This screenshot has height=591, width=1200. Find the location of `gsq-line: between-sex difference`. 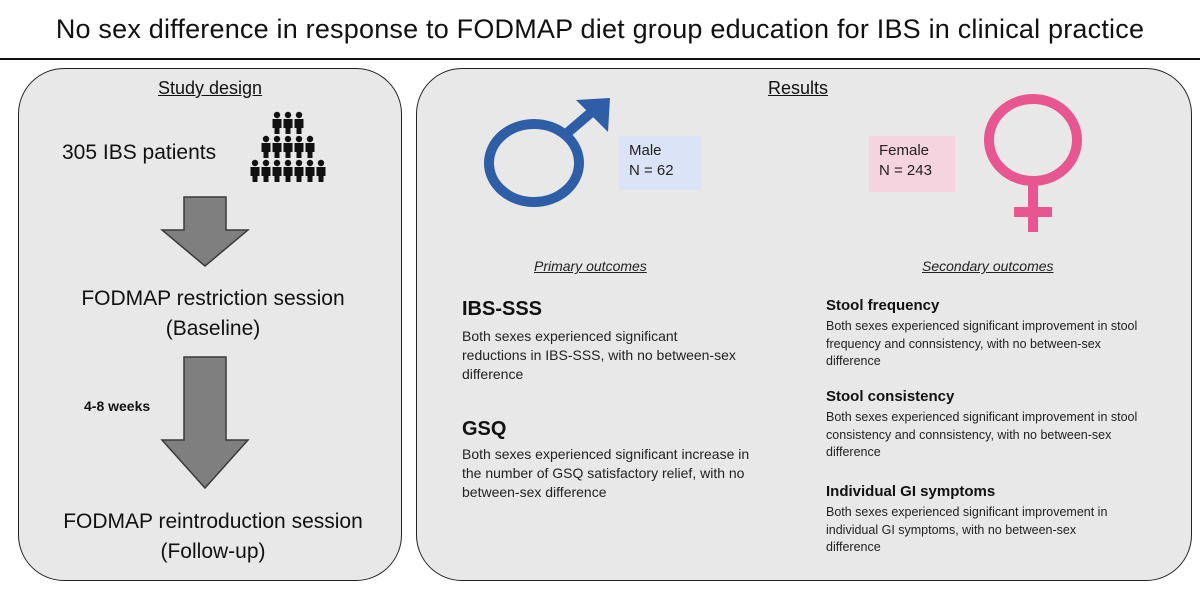

gsq-line: between-sex difference is located at coordinates (534, 492).